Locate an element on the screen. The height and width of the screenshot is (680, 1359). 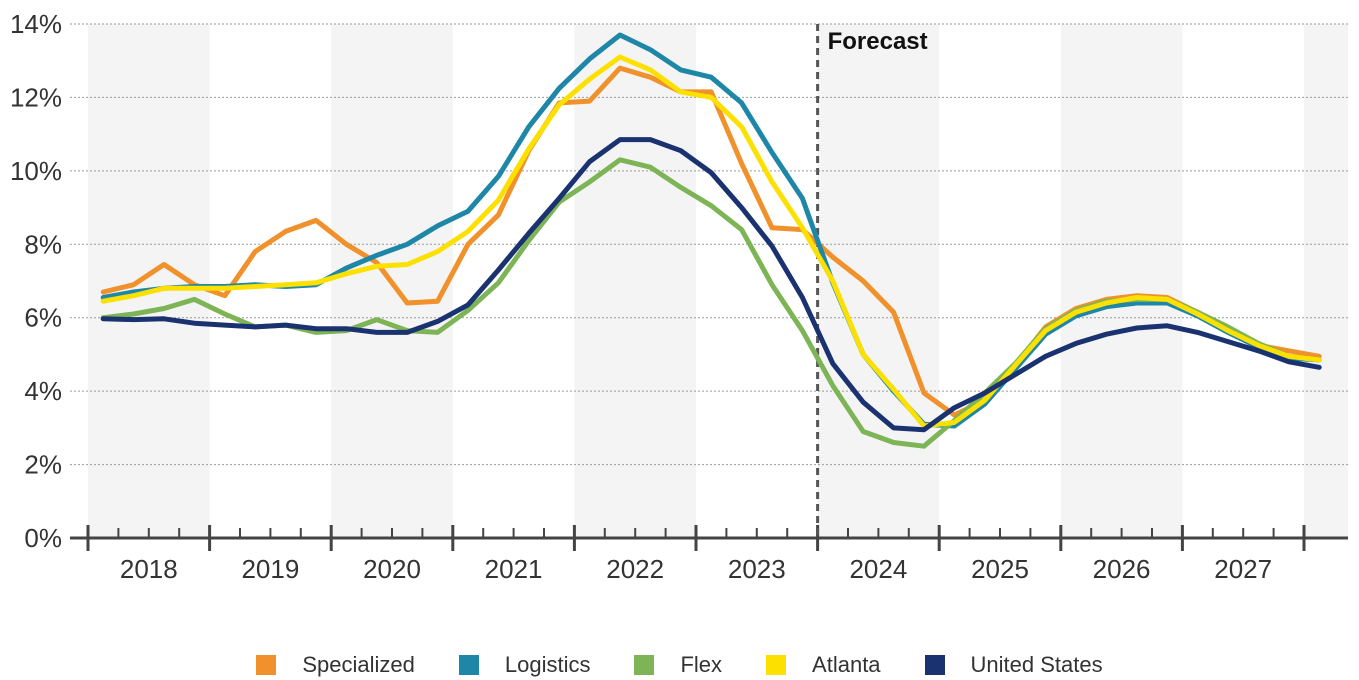
y-tick-label: 8% is located at coordinates (43, 244).